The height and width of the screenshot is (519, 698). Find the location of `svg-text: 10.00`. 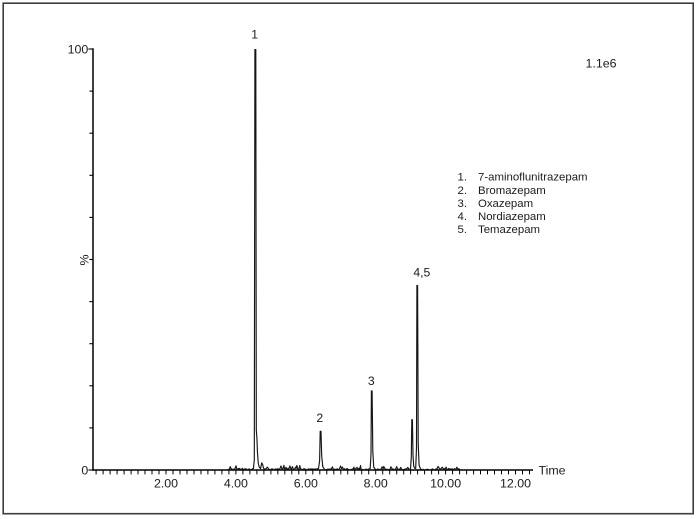

svg-text: 10.00 is located at coordinates (445, 483).